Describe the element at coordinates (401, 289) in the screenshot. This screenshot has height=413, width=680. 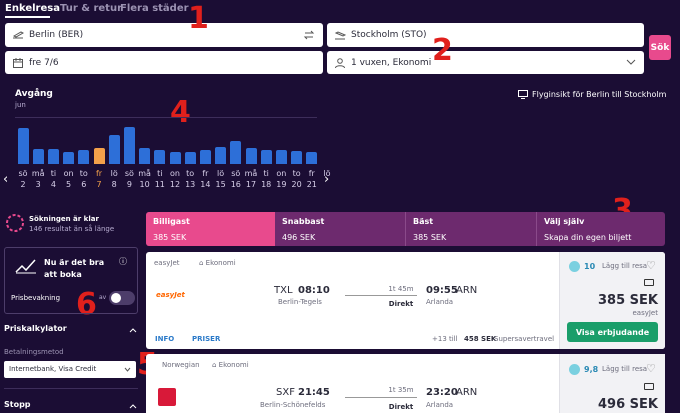
I see `flight-duration: 1t 45m` at that location.